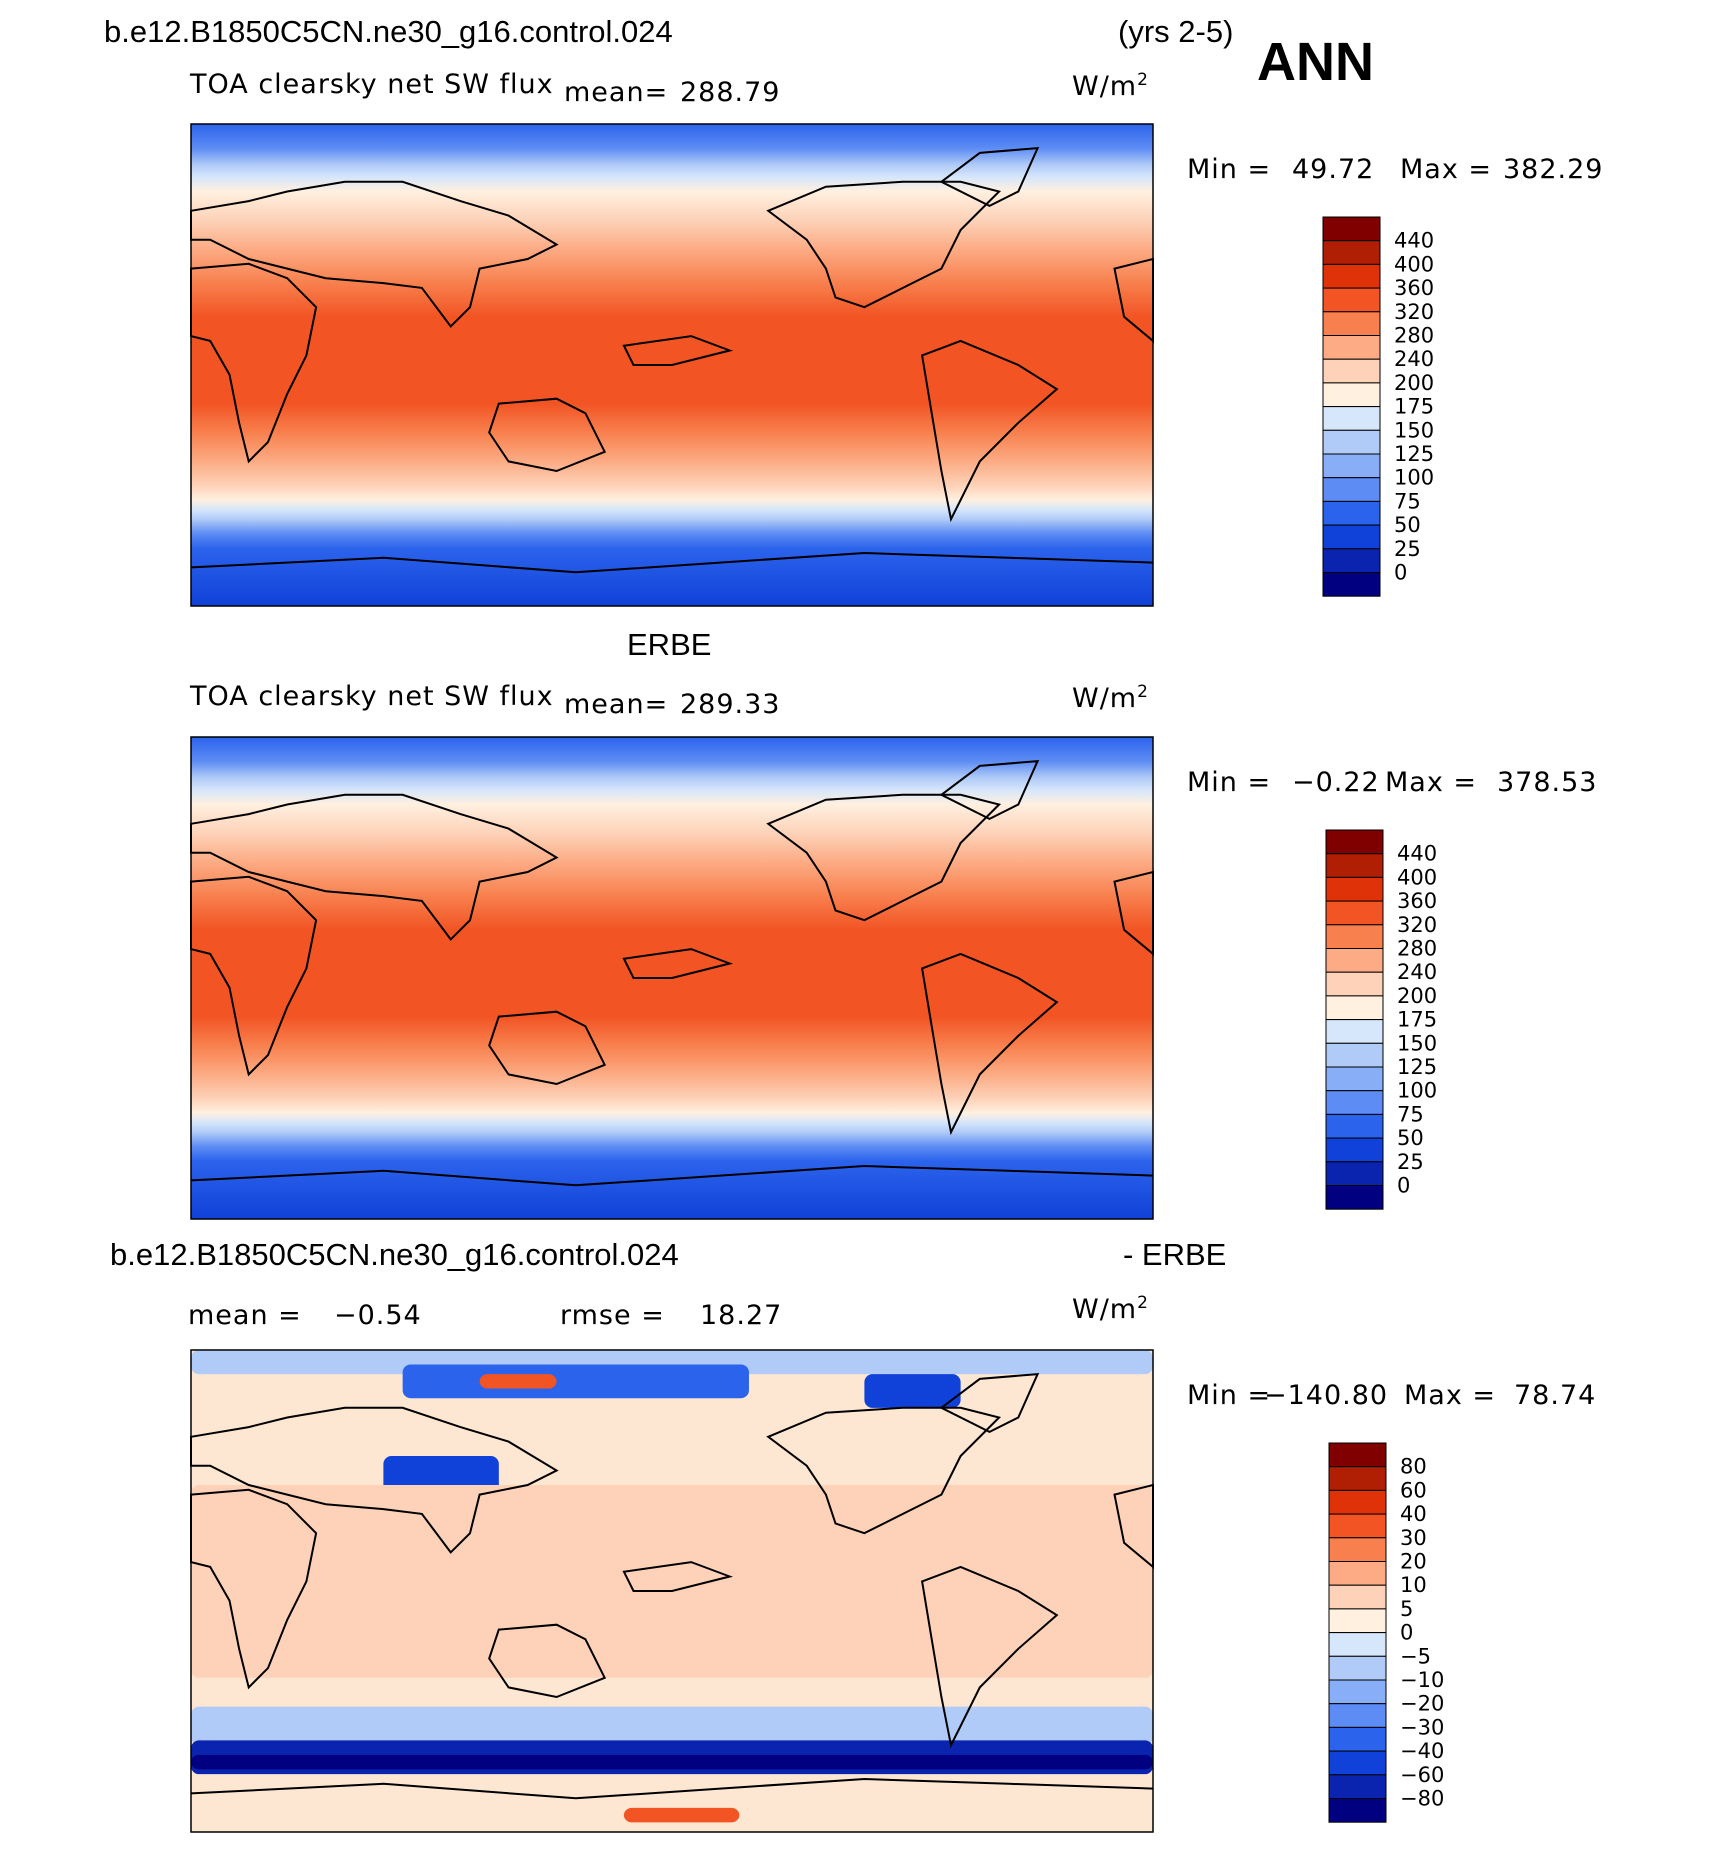 The image size is (1710, 1858). I want to click on years-label: (yrs 2-5), so click(1175, 31).